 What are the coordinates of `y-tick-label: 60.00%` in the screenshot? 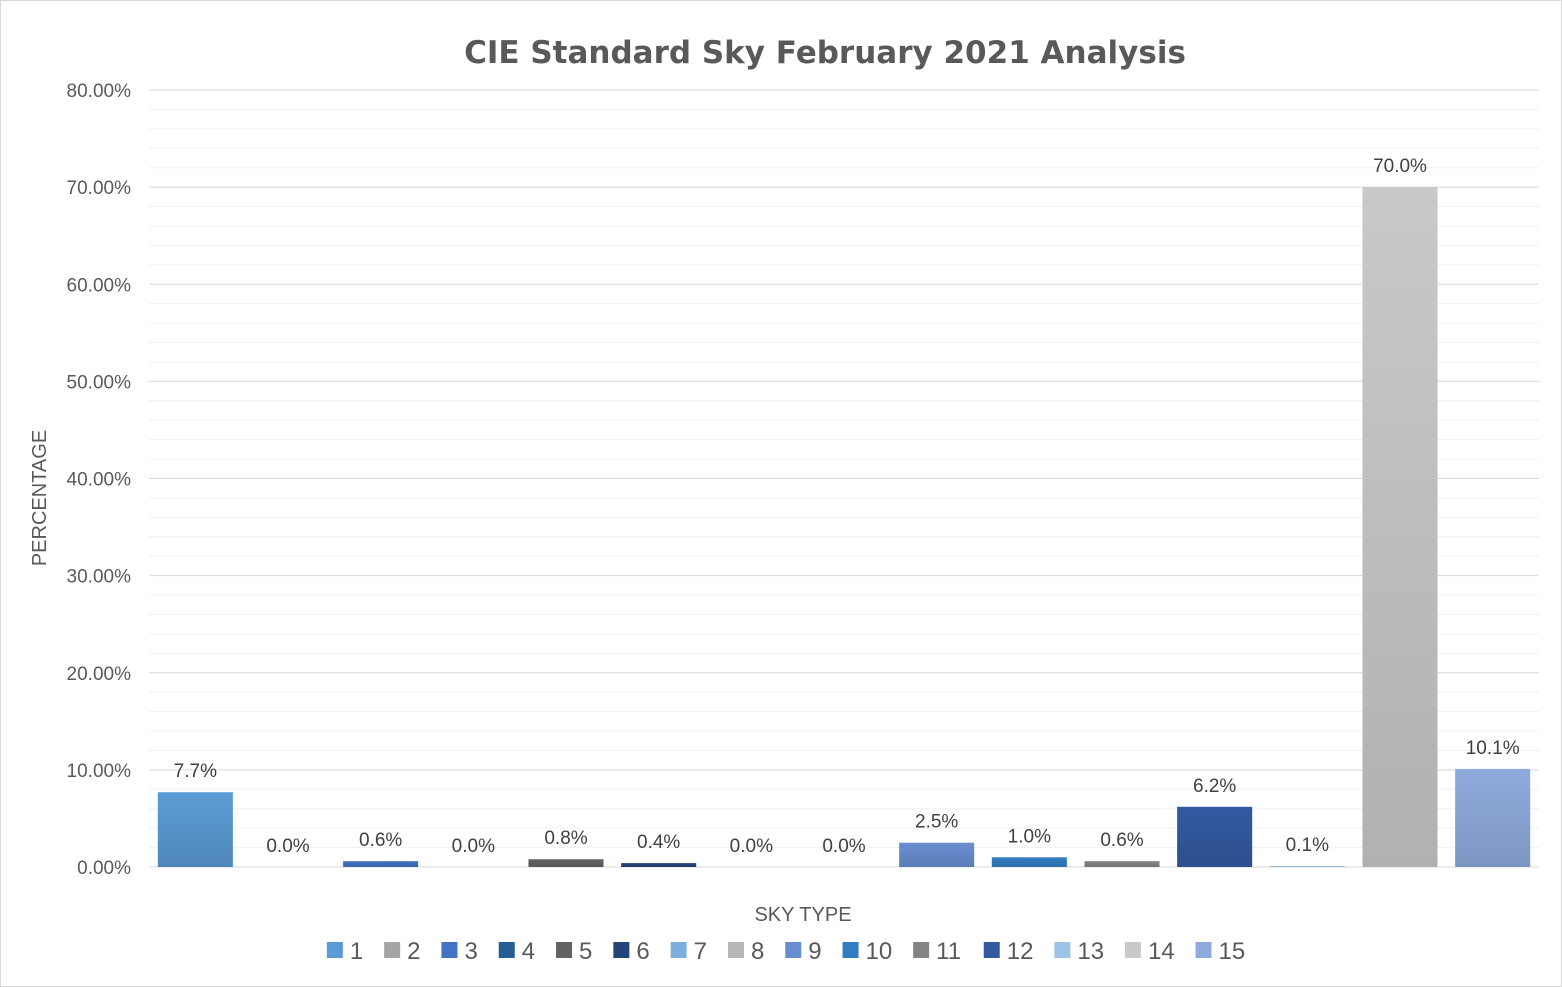 It's located at (99, 285).